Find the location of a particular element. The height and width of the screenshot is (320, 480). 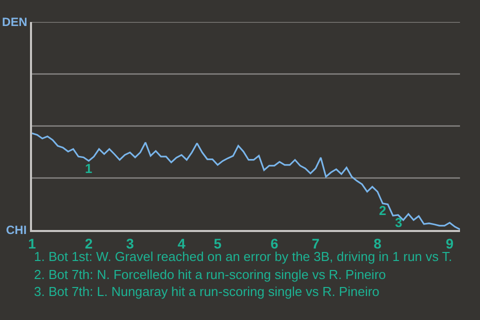

x-tick-label: 9 is located at coordinates (450, 244).